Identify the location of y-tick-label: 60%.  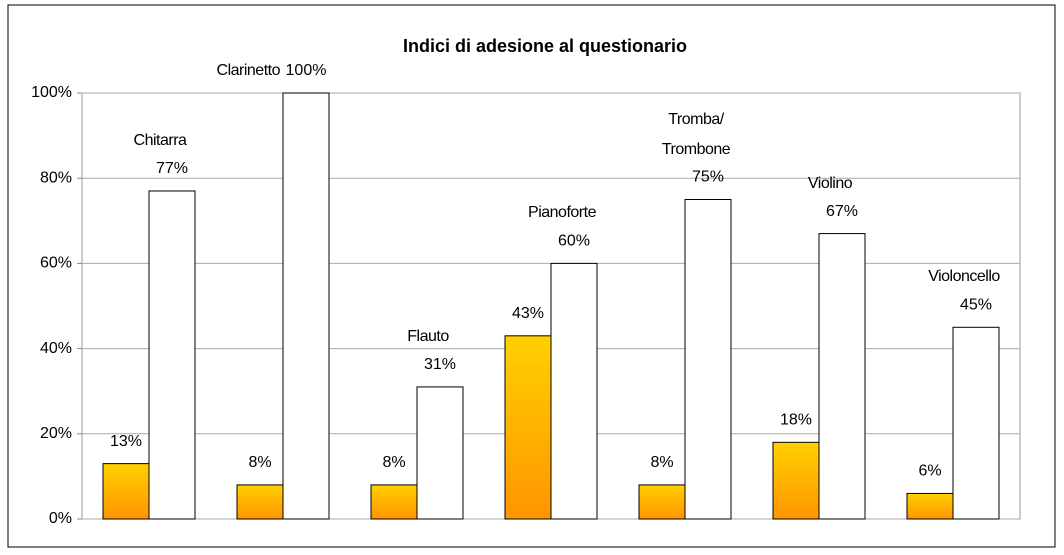
(56, 263).